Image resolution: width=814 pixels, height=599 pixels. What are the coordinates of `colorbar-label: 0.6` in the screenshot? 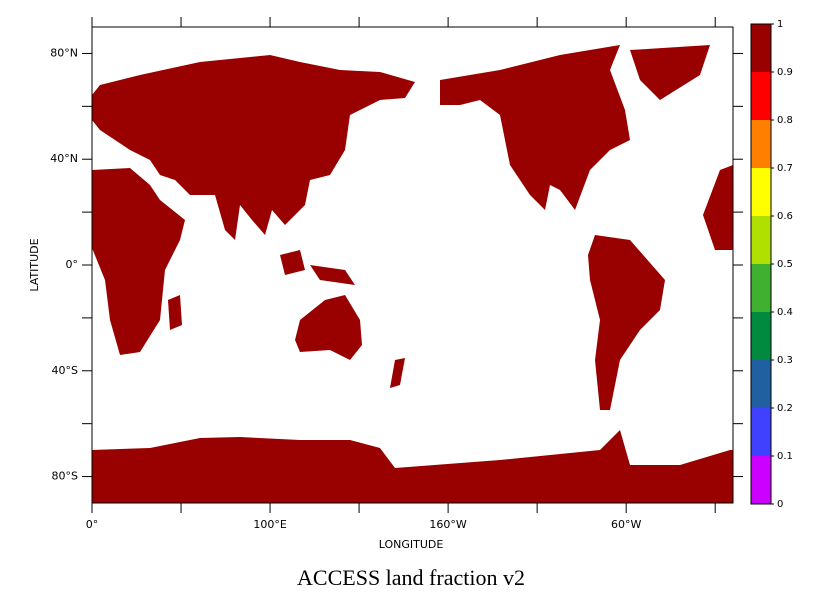 It's located at (785, 216).